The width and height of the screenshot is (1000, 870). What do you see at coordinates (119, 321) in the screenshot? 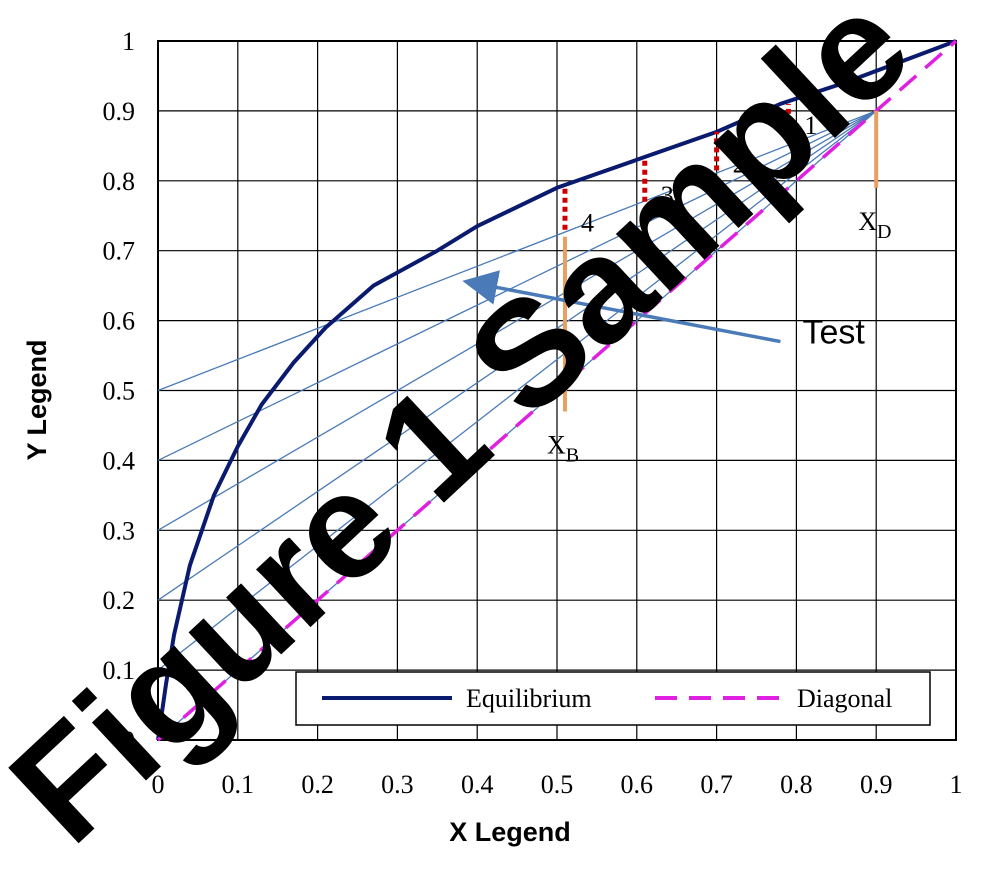
I see `y-tick-label-6: 0.6` at bounding box center [119, 321].